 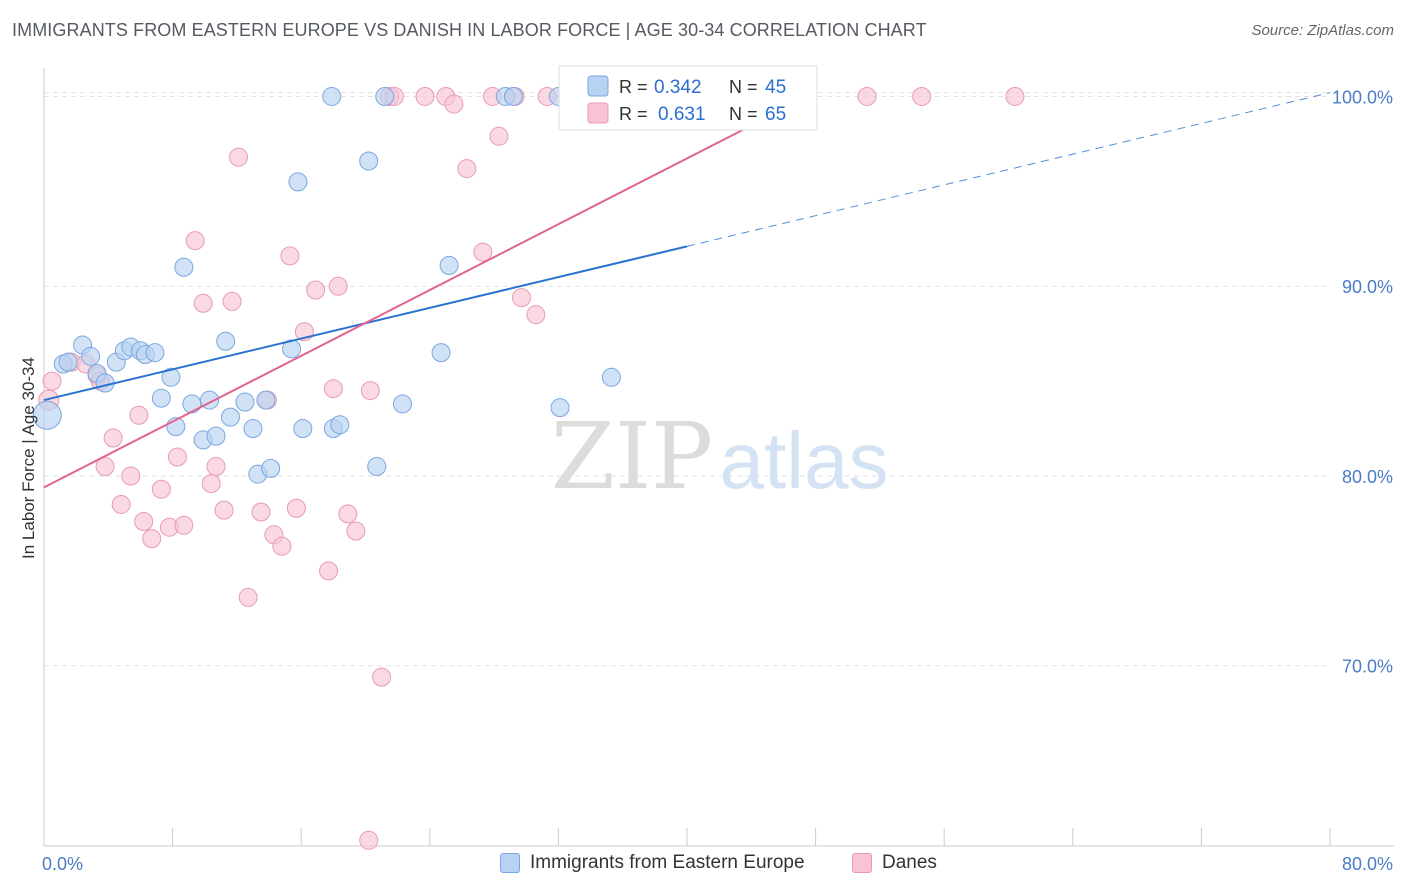 What do you see at coordinates (1367, 864) in the screenshot?
I see `x-tick-label-80: 80.0%` at bounding box center [1367, 864].